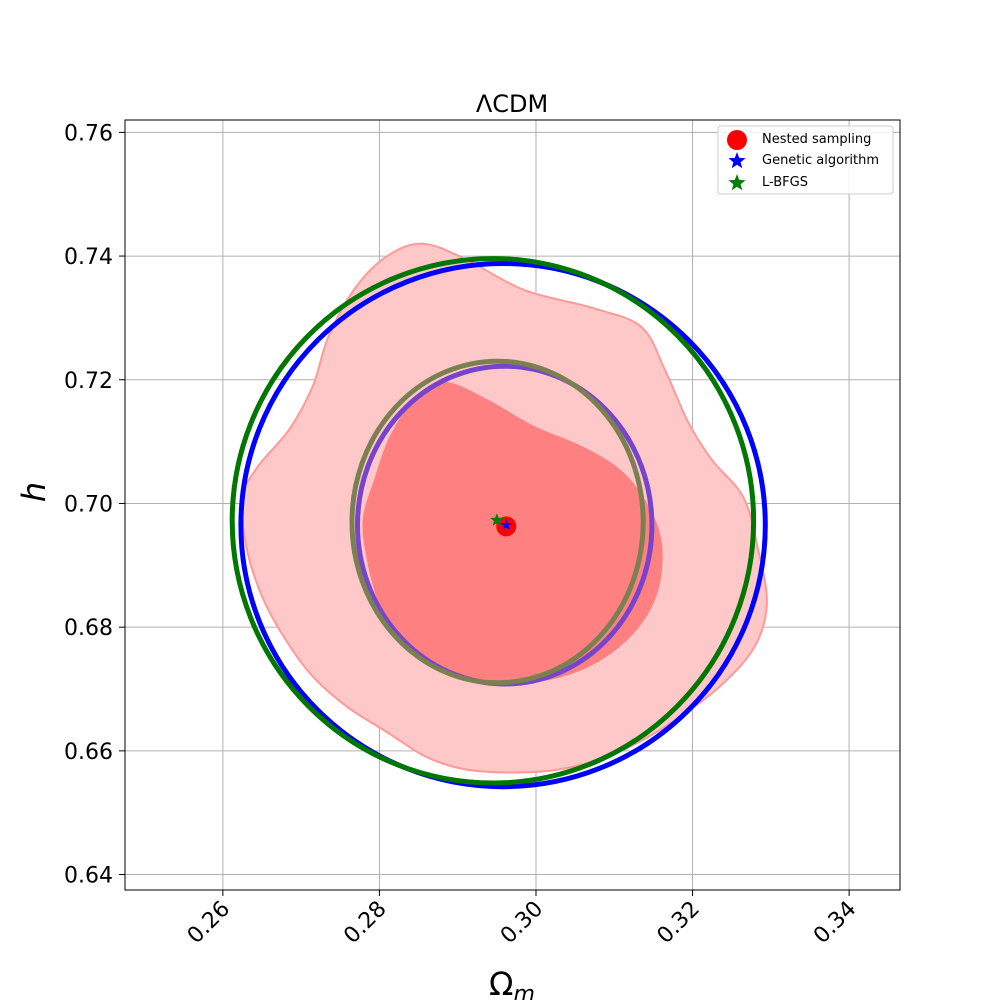 This screenshot has width=1000, height=1000. Describe the element at coordinates (512, 104) in the screenshot. I see `chart-title: ΛCDM` at that location.